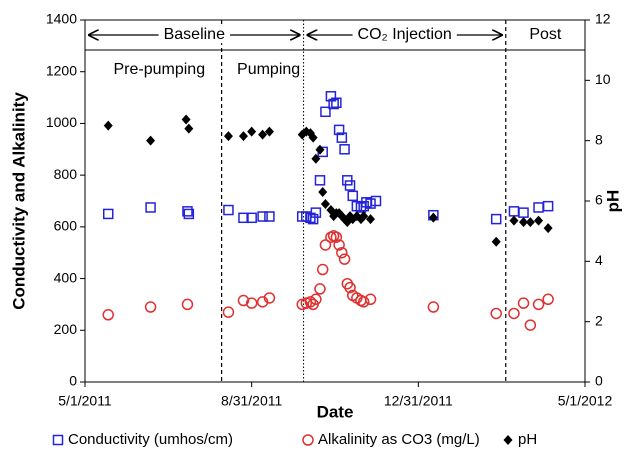 The height and width of the screenshot is (458, 627). Describe the element at coordinates (612, 201) in the screenshot. I see `y2-axis-label: pH` at that location.